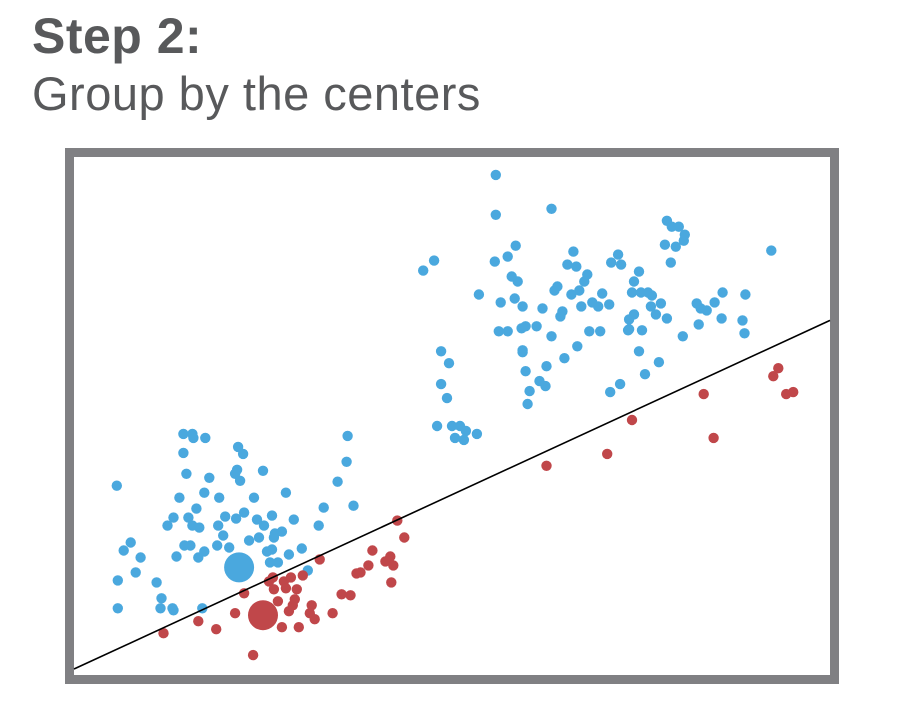 The width and height of the screenshot is (910, 720). I want to click on centers-layer, so click(251, 591).